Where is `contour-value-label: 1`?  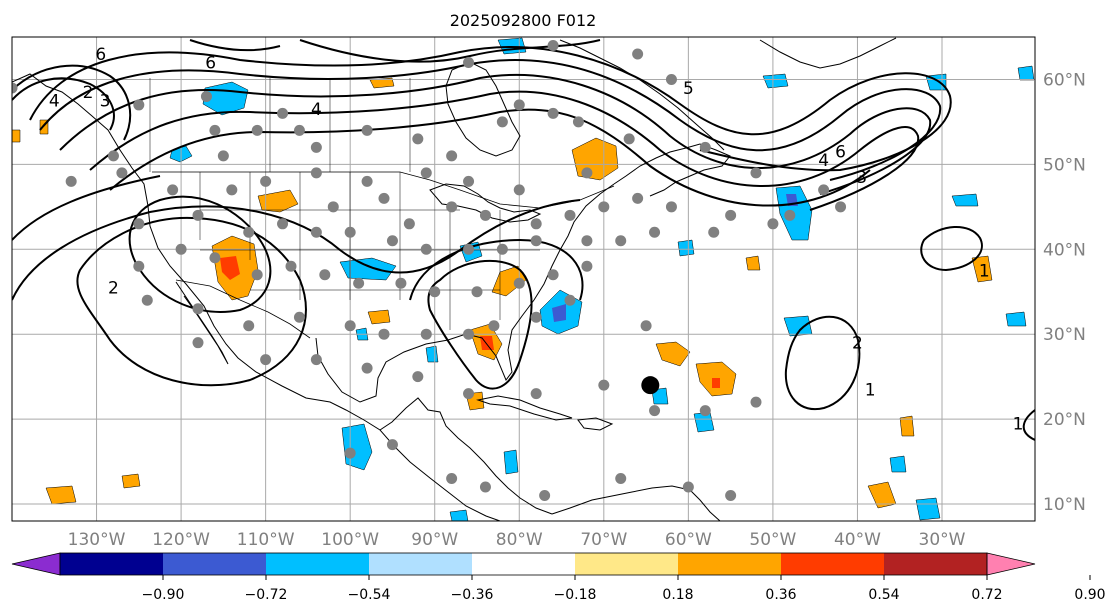
contour-value-label: 1 is located at coordinates (870, 390).